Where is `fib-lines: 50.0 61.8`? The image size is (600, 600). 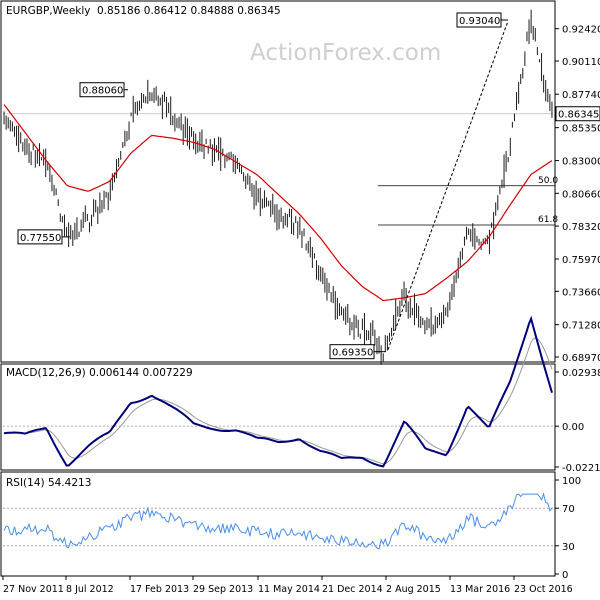 fib-lines: 50.0 61.8 is located at coordinates (468, 201).